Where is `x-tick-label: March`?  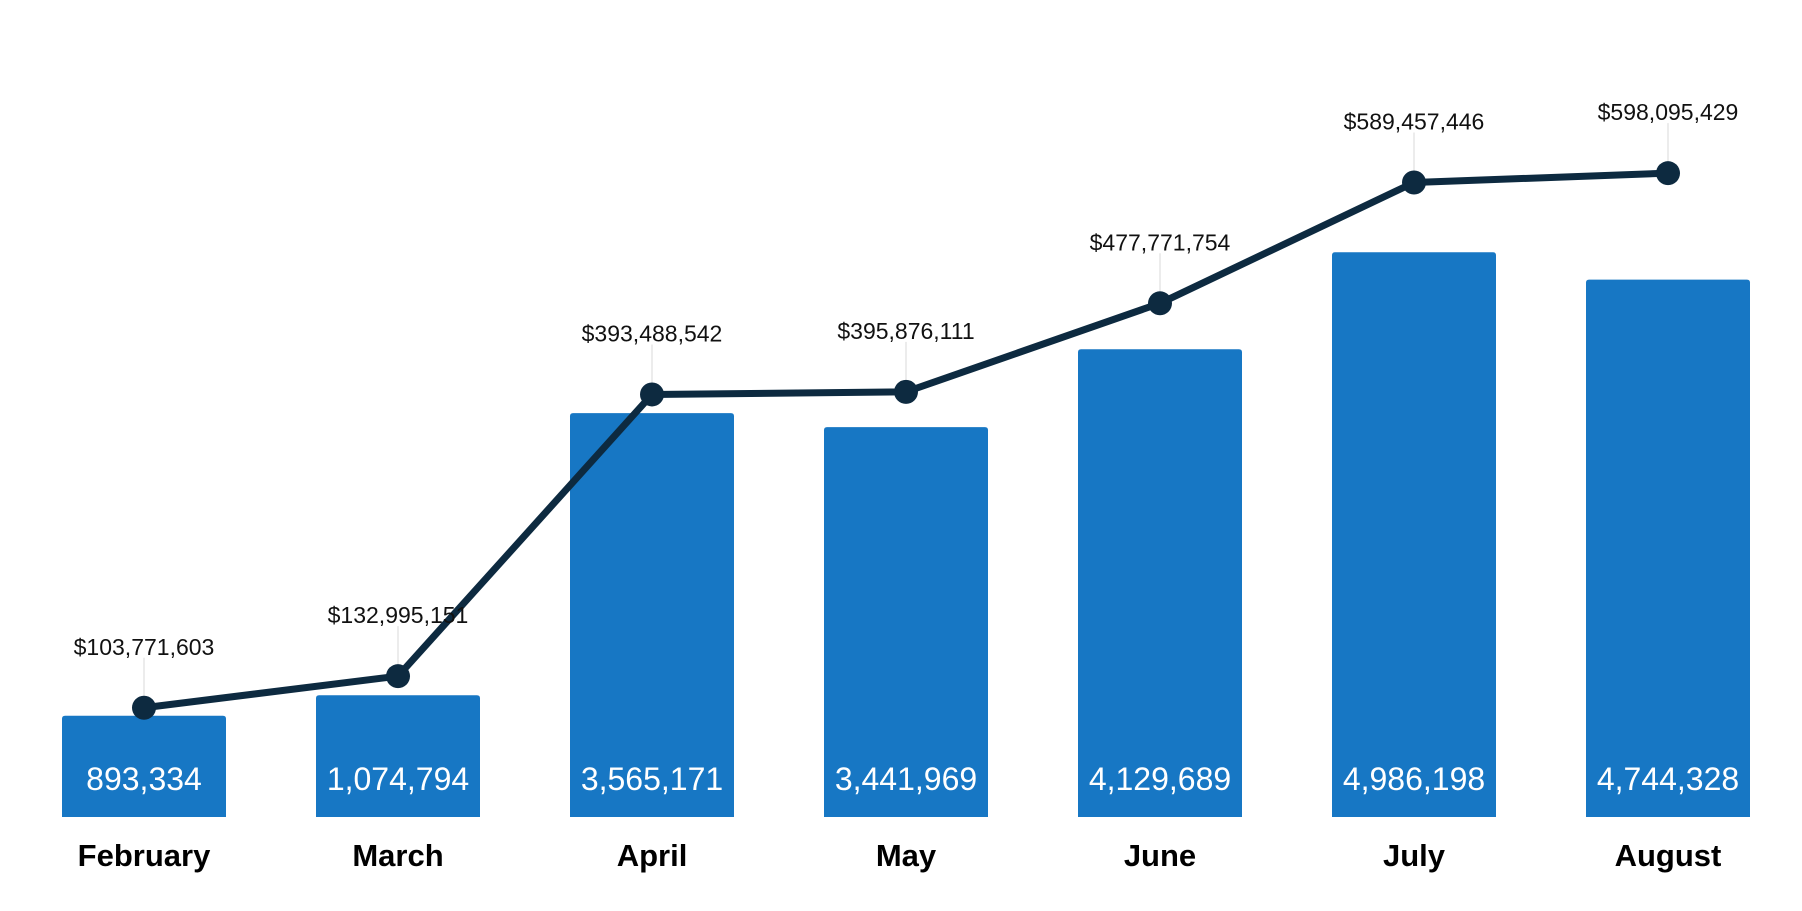 x-tick-label: March is located at coordinates (397, 855).